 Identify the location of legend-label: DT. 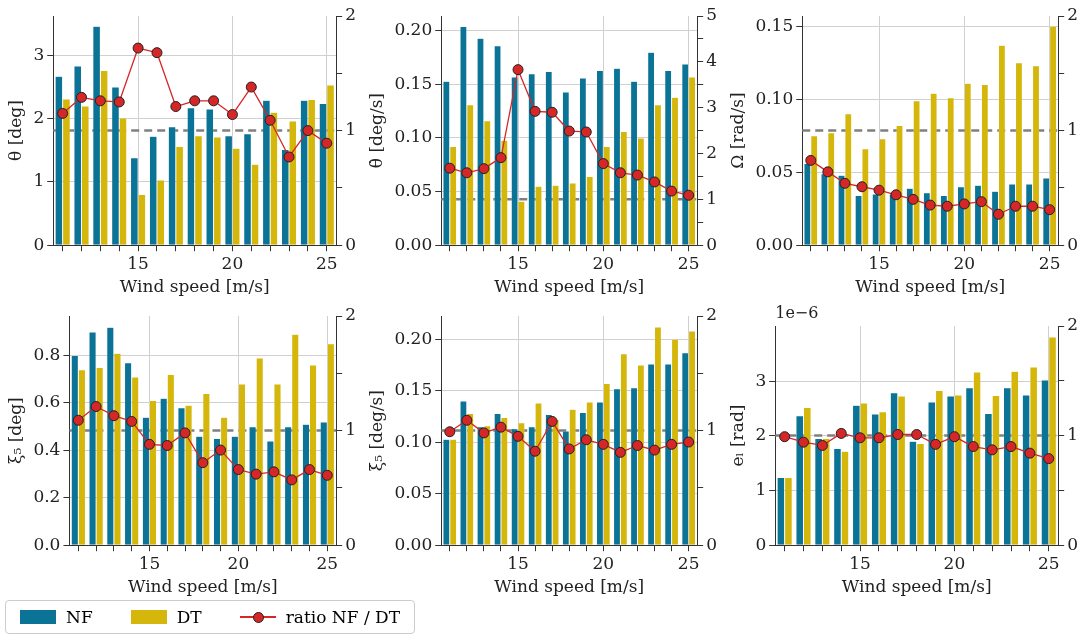
(189, 617).